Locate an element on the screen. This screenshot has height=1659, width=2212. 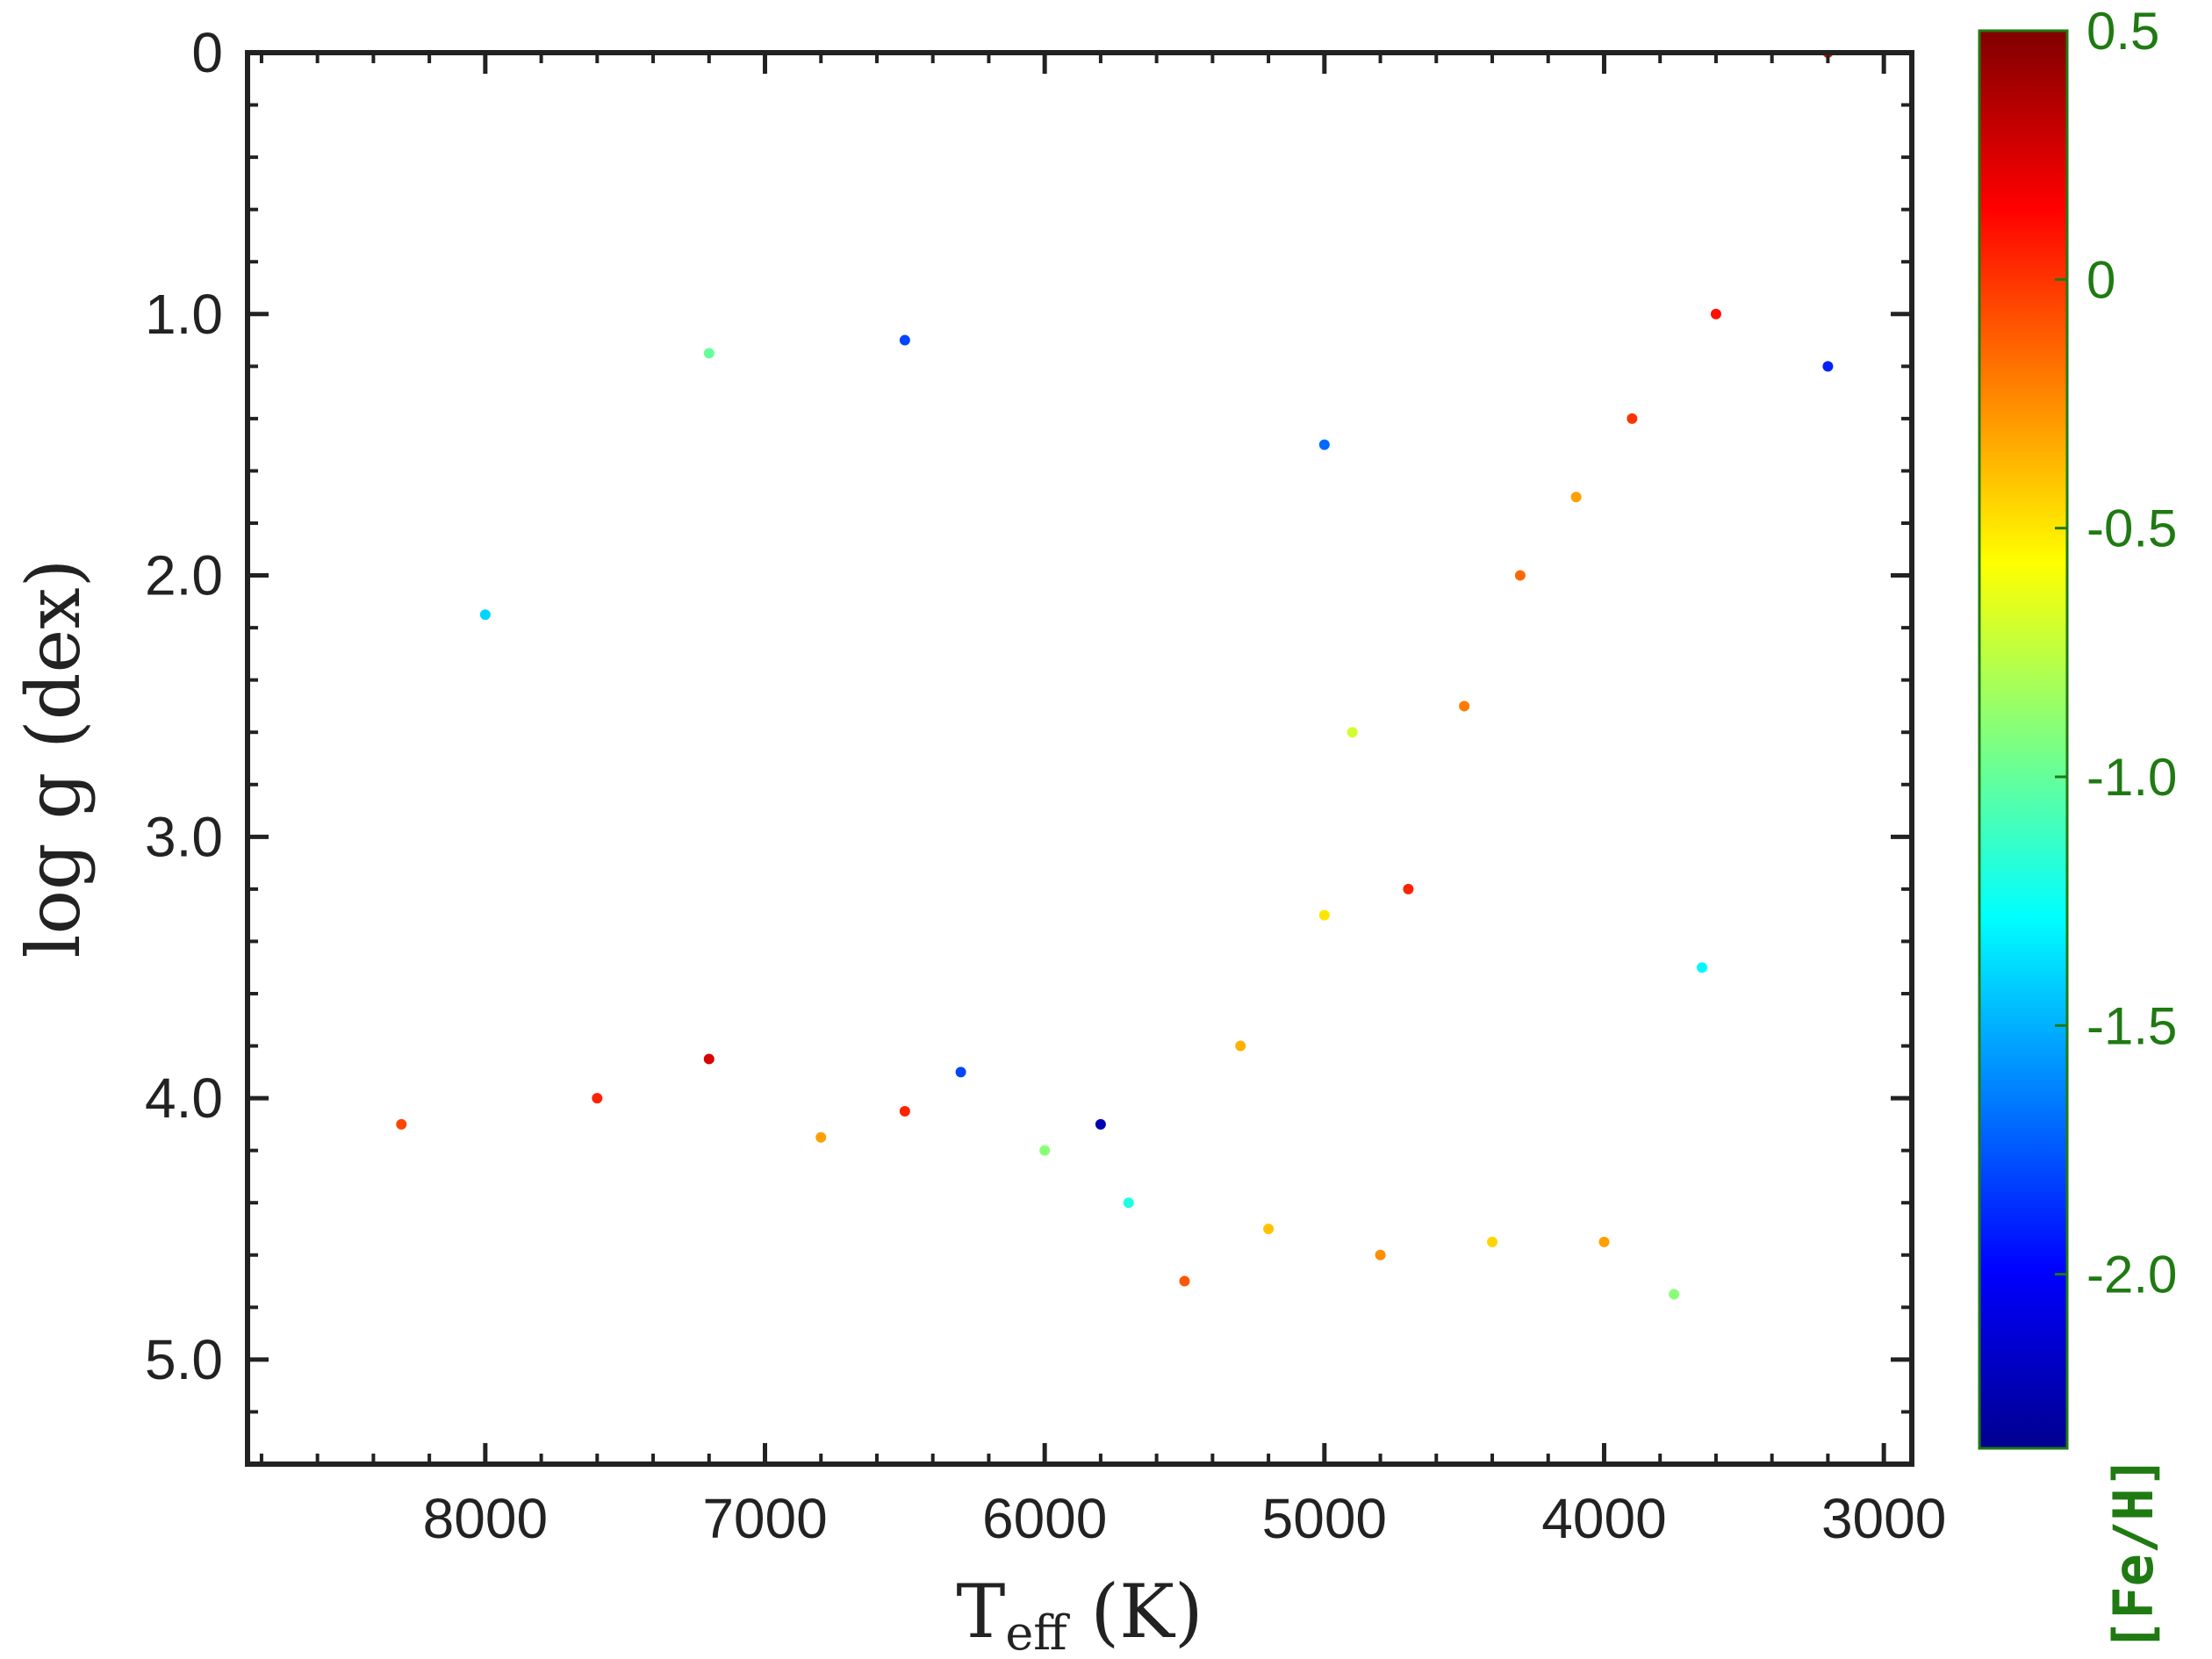
colorbar-tick-label: 0.5 is located at coordinates (2123, 31).